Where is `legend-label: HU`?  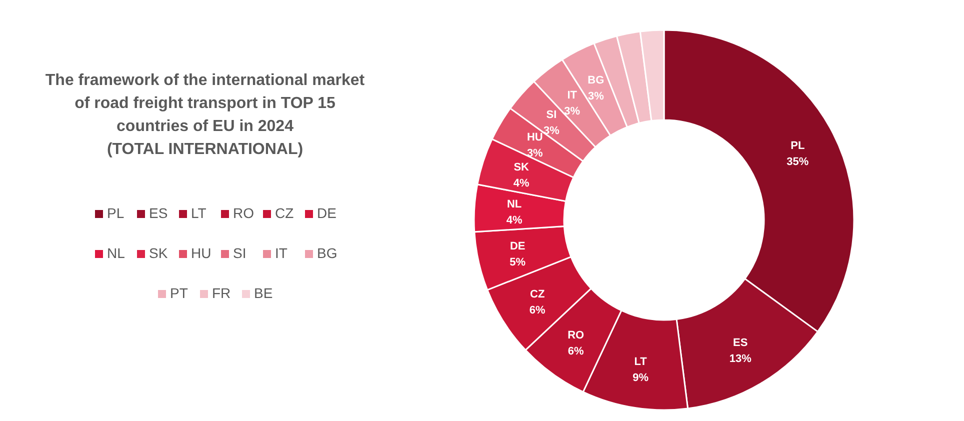
legend-label: HU is located at coordinates (201, 253).